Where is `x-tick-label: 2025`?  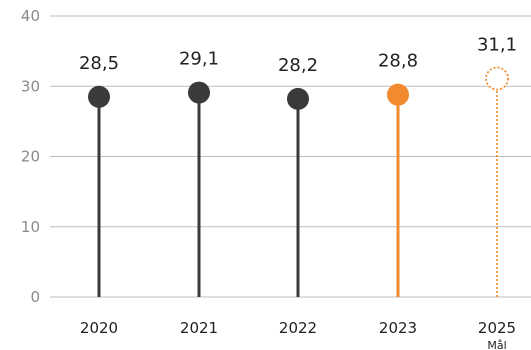 x-tick-label: 2025 is located at coordinates (497, 328).